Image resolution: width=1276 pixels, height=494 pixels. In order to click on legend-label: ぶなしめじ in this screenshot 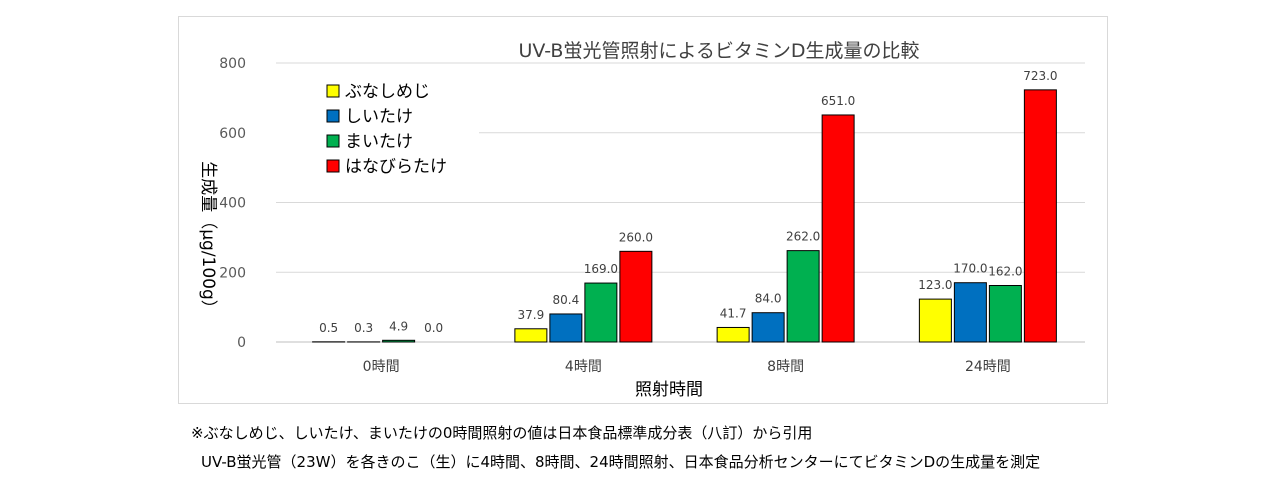, I will do `click(387, 92)`.